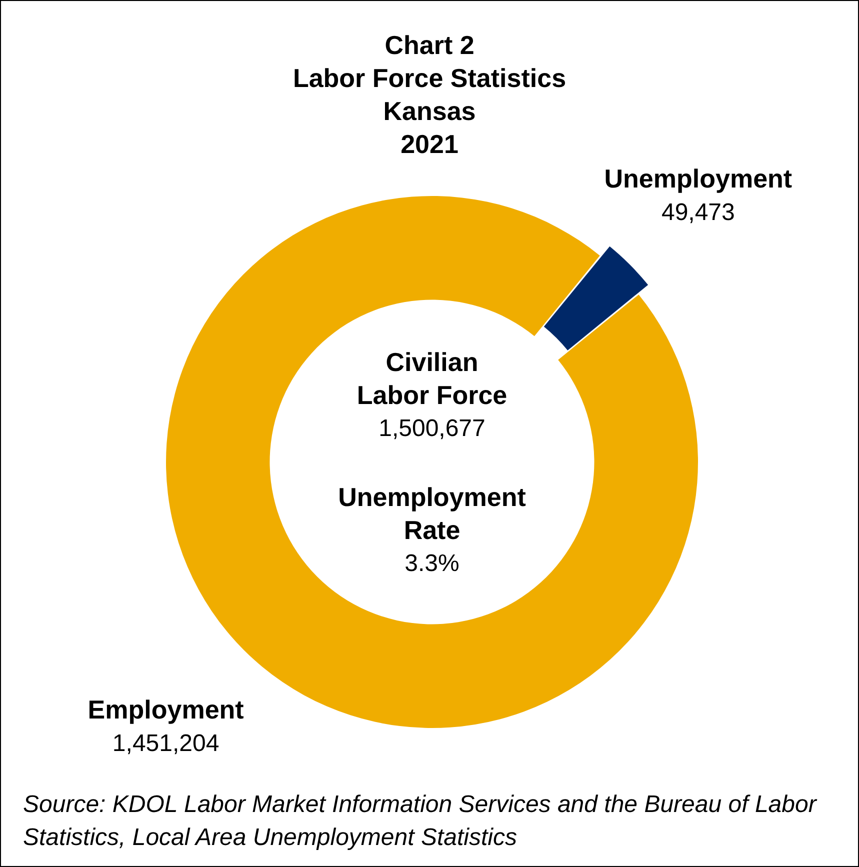 This screenshot has width=859, height=867. I want to click on slice-label: Employment, so click(166, 709).